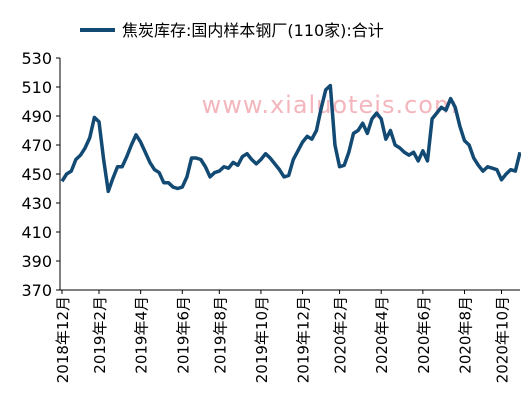  I want to click on x-tick-label: 2020年6月, so click(424, 335).